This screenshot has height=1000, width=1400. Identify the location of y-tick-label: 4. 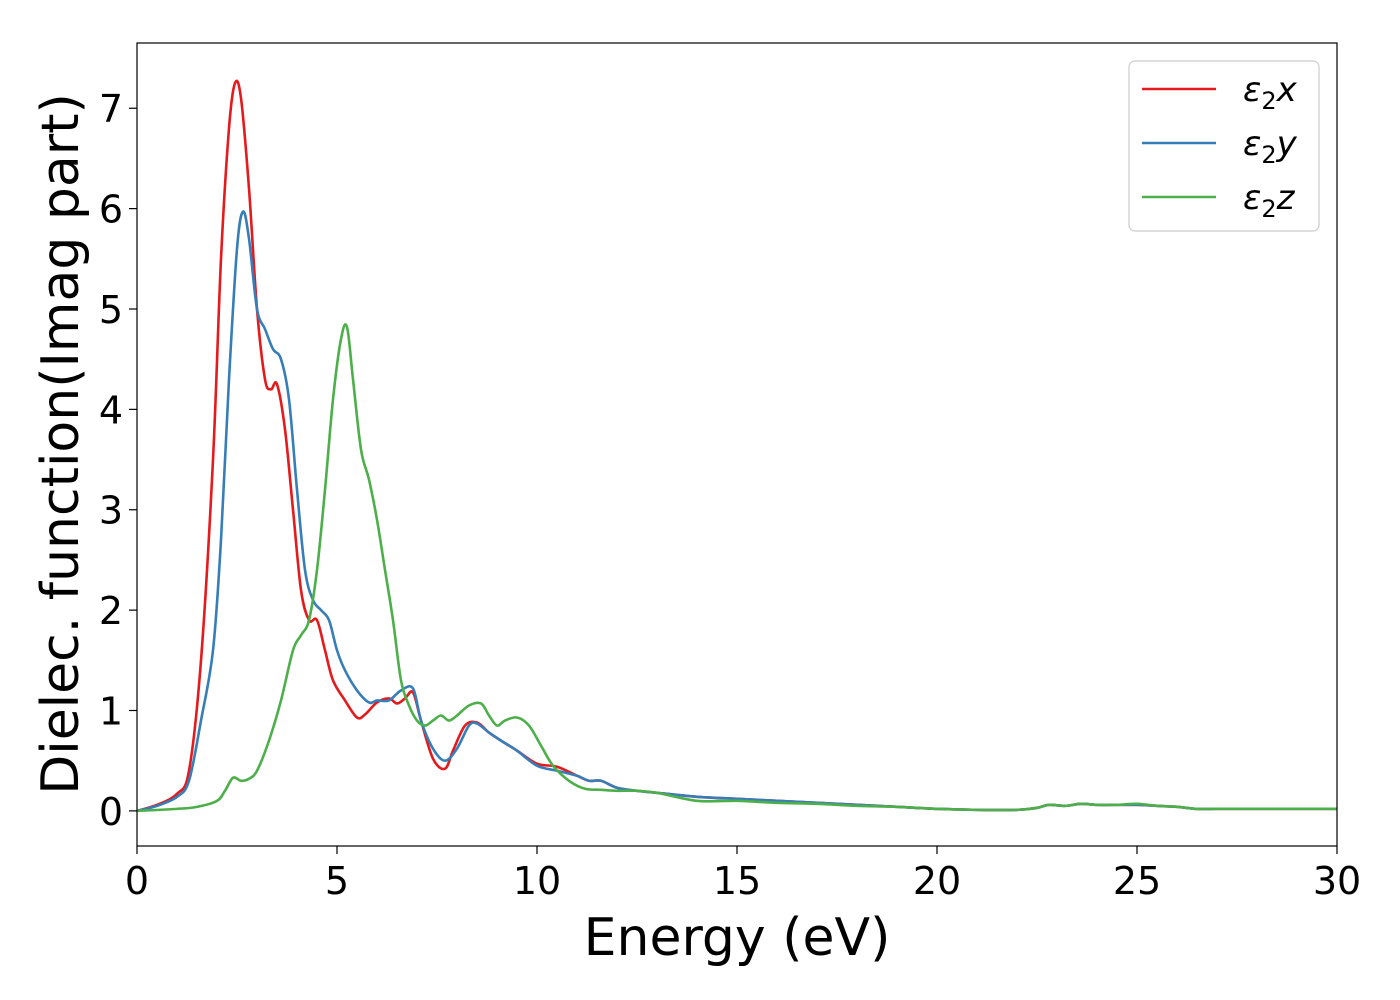
(111, 410).